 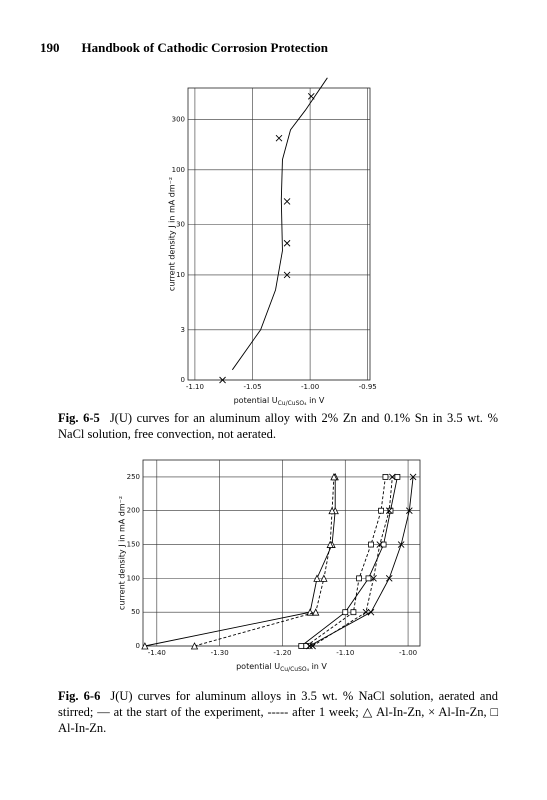 I want to click on y-tick-label: 300, so click(x=178, y=120).